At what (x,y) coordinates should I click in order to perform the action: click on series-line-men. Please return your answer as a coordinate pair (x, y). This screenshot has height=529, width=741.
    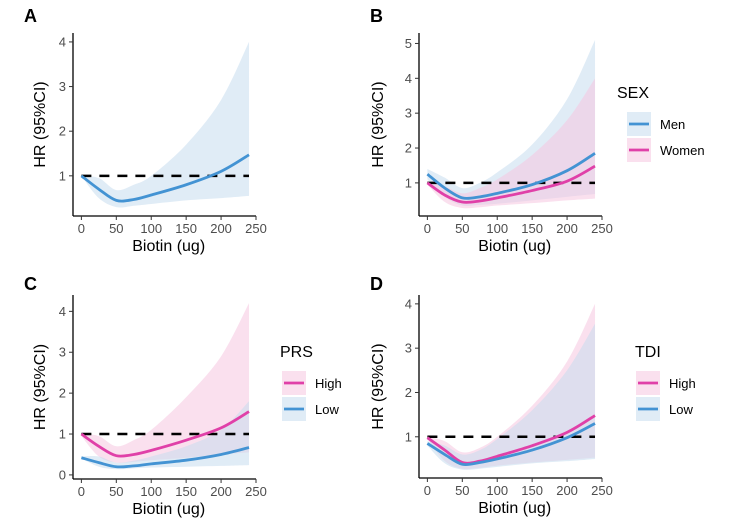
    Looking at the image, I should click on (511, 176).